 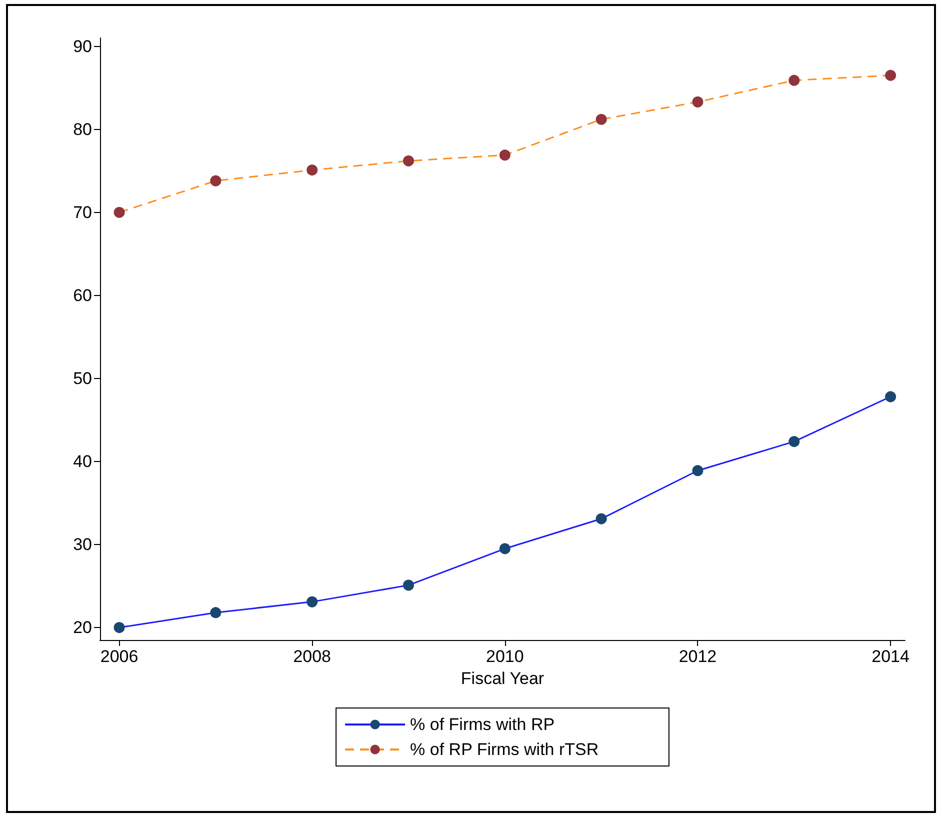 I want to click on y-tick-label: 80, so click(x=82, y=129).